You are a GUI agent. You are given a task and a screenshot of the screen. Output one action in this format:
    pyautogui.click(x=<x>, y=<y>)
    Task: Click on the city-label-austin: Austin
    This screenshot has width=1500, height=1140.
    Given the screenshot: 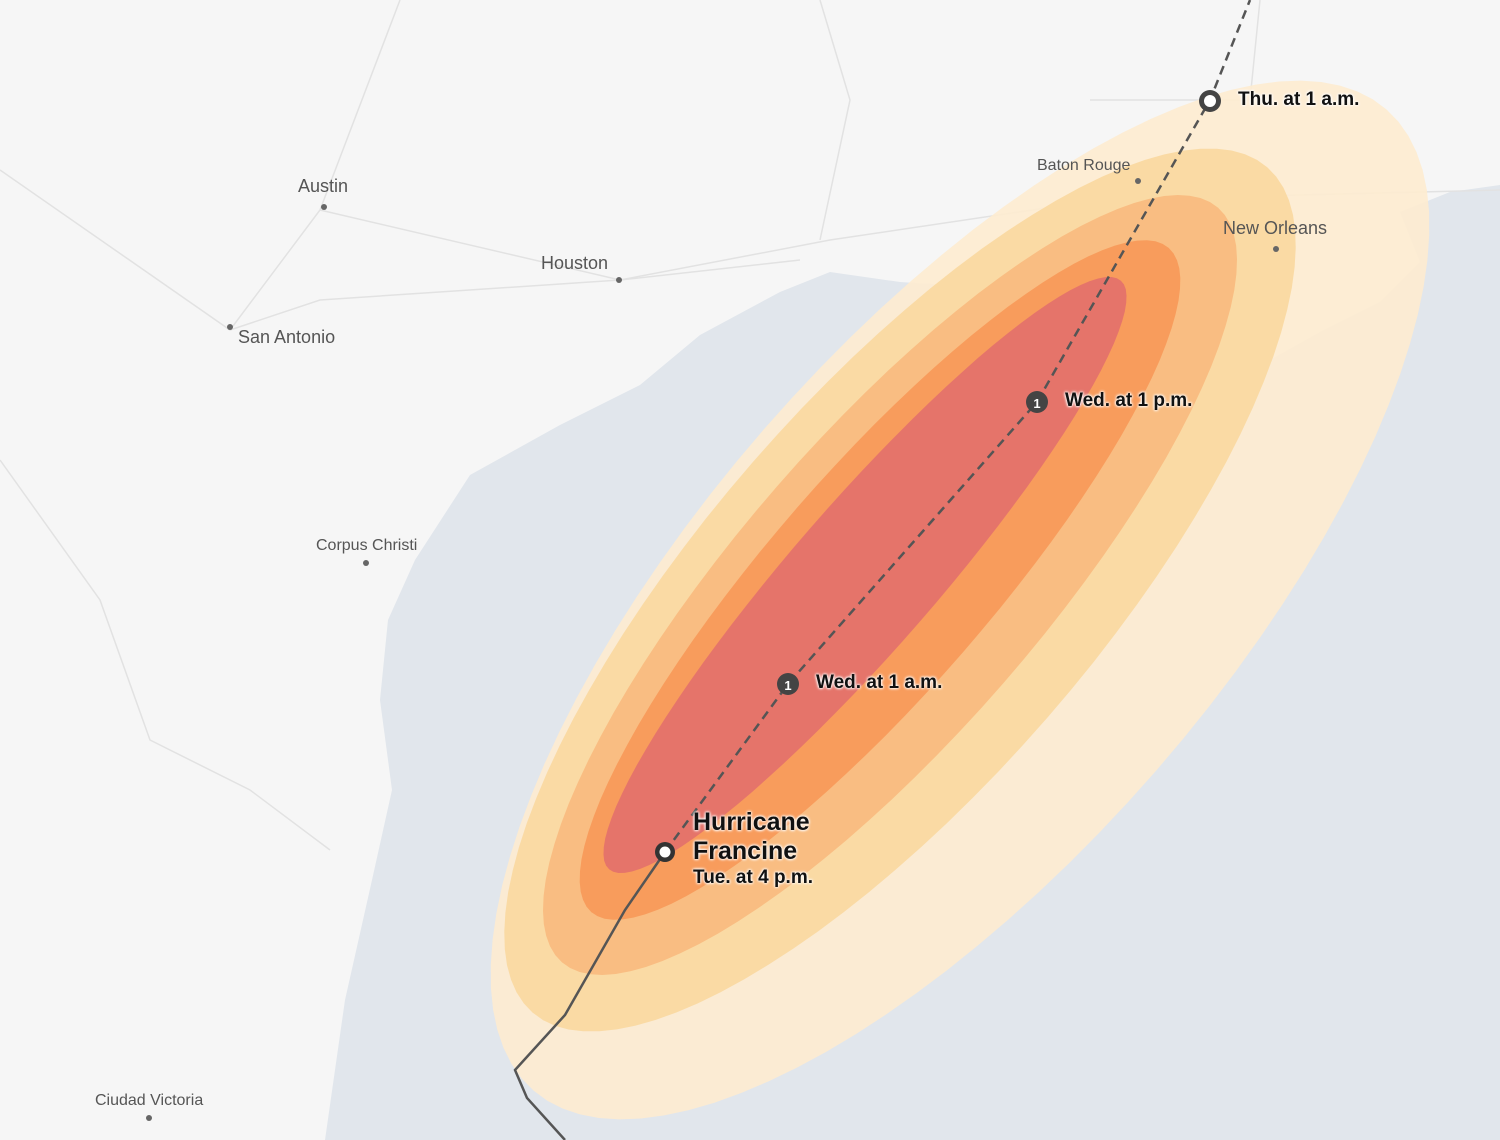 What is the action you would take?
    pyautogui.click(x=323, y=186)
    